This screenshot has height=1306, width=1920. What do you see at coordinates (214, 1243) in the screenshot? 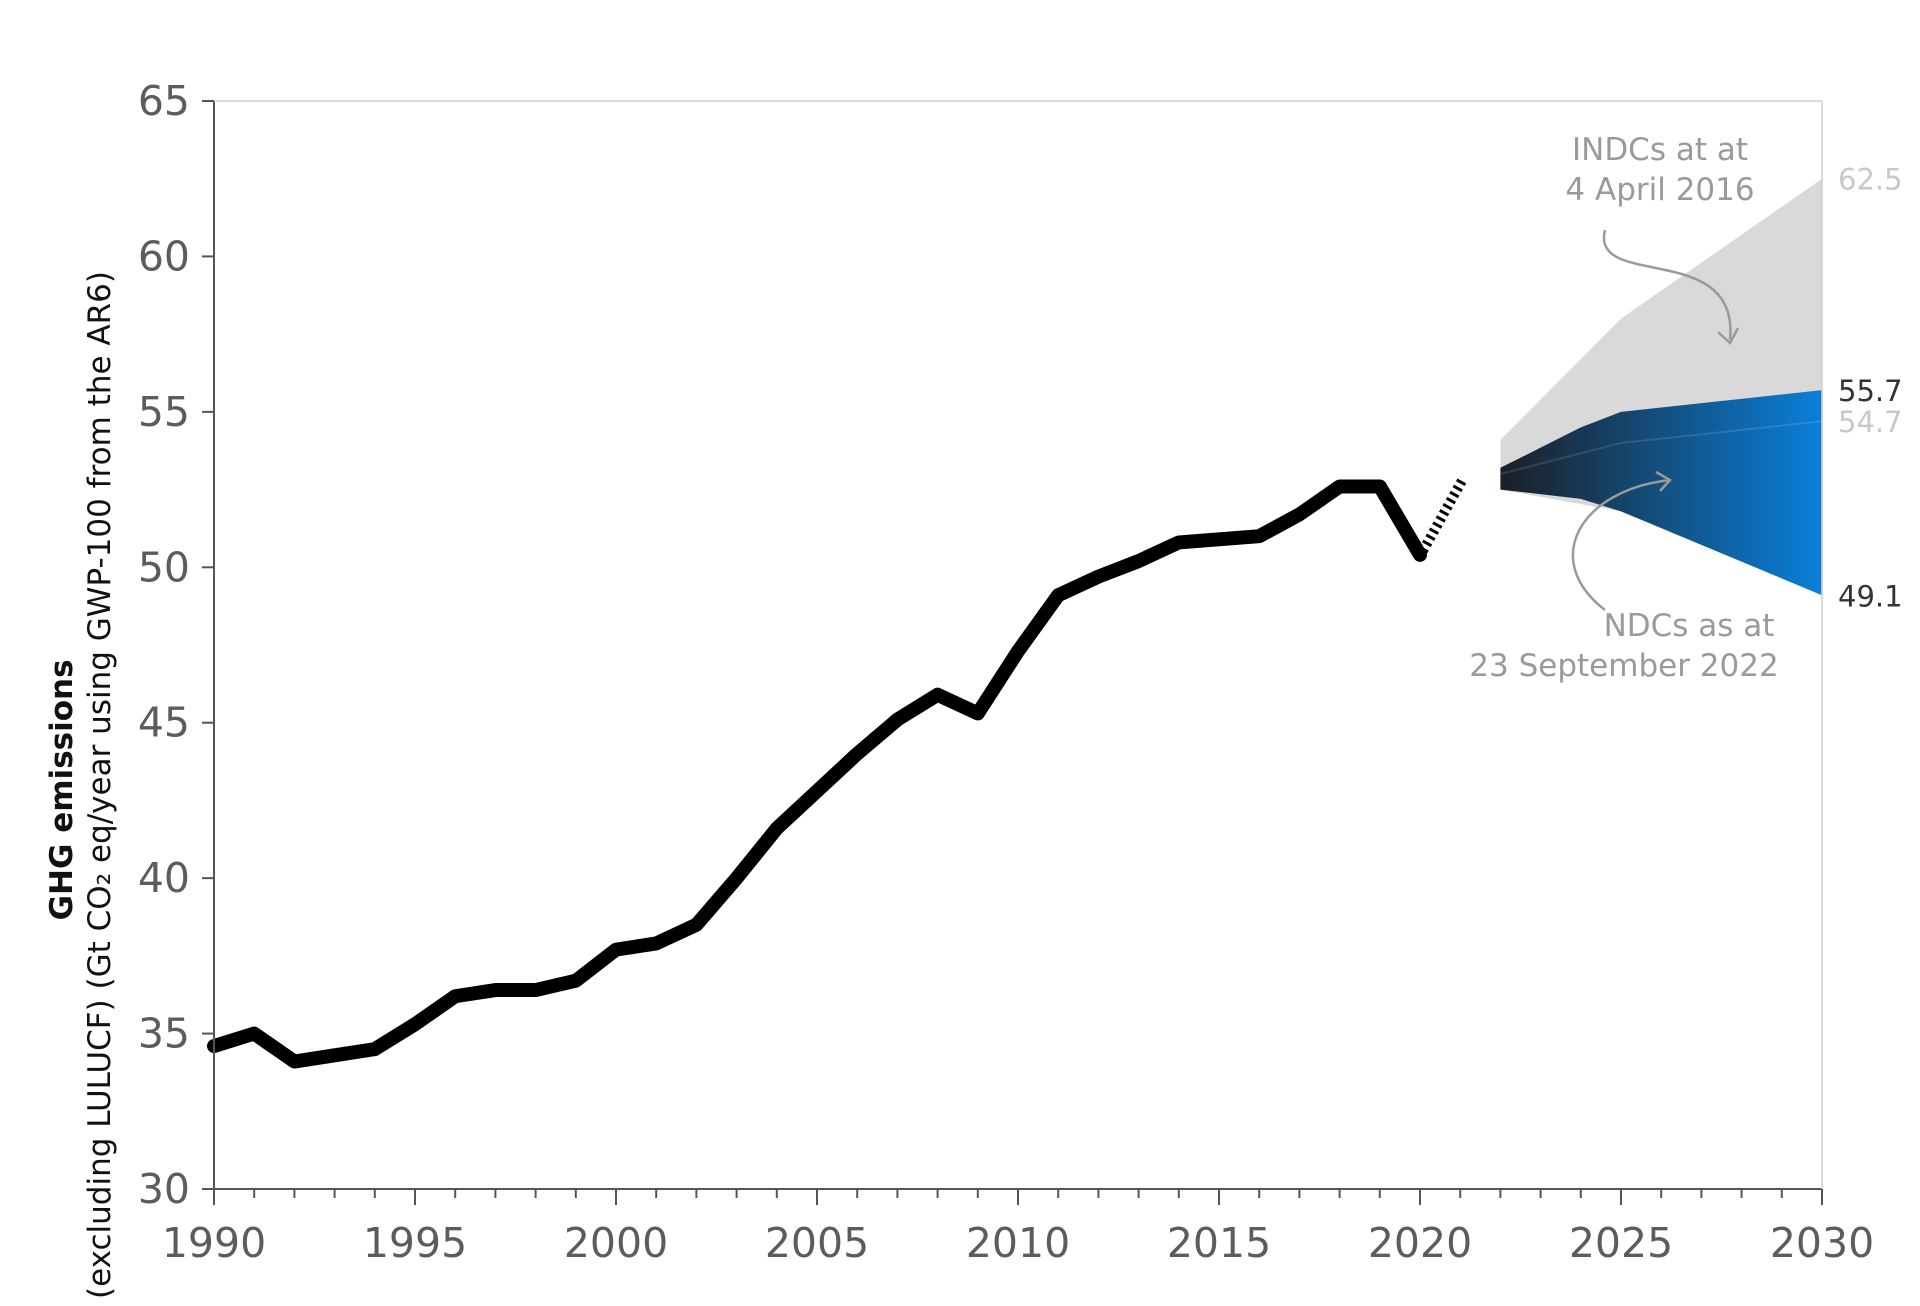
I see `x-tick-label: 1990` at bounding box center [214, 1243].